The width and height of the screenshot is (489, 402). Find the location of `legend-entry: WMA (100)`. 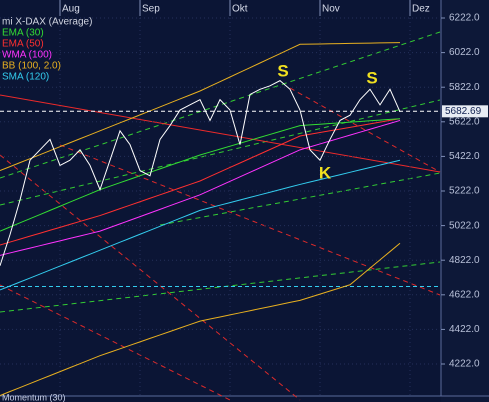

legend-entry: WMA (100) is located at coordinates (27, 55).